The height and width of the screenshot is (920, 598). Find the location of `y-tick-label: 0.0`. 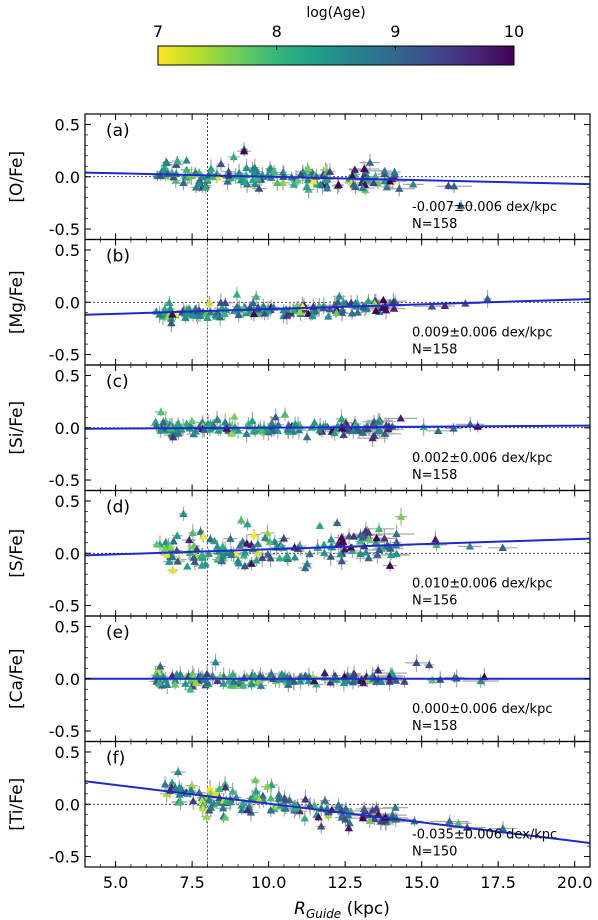

y-tick-label: 0.0 is located at coordinates (67, 804).